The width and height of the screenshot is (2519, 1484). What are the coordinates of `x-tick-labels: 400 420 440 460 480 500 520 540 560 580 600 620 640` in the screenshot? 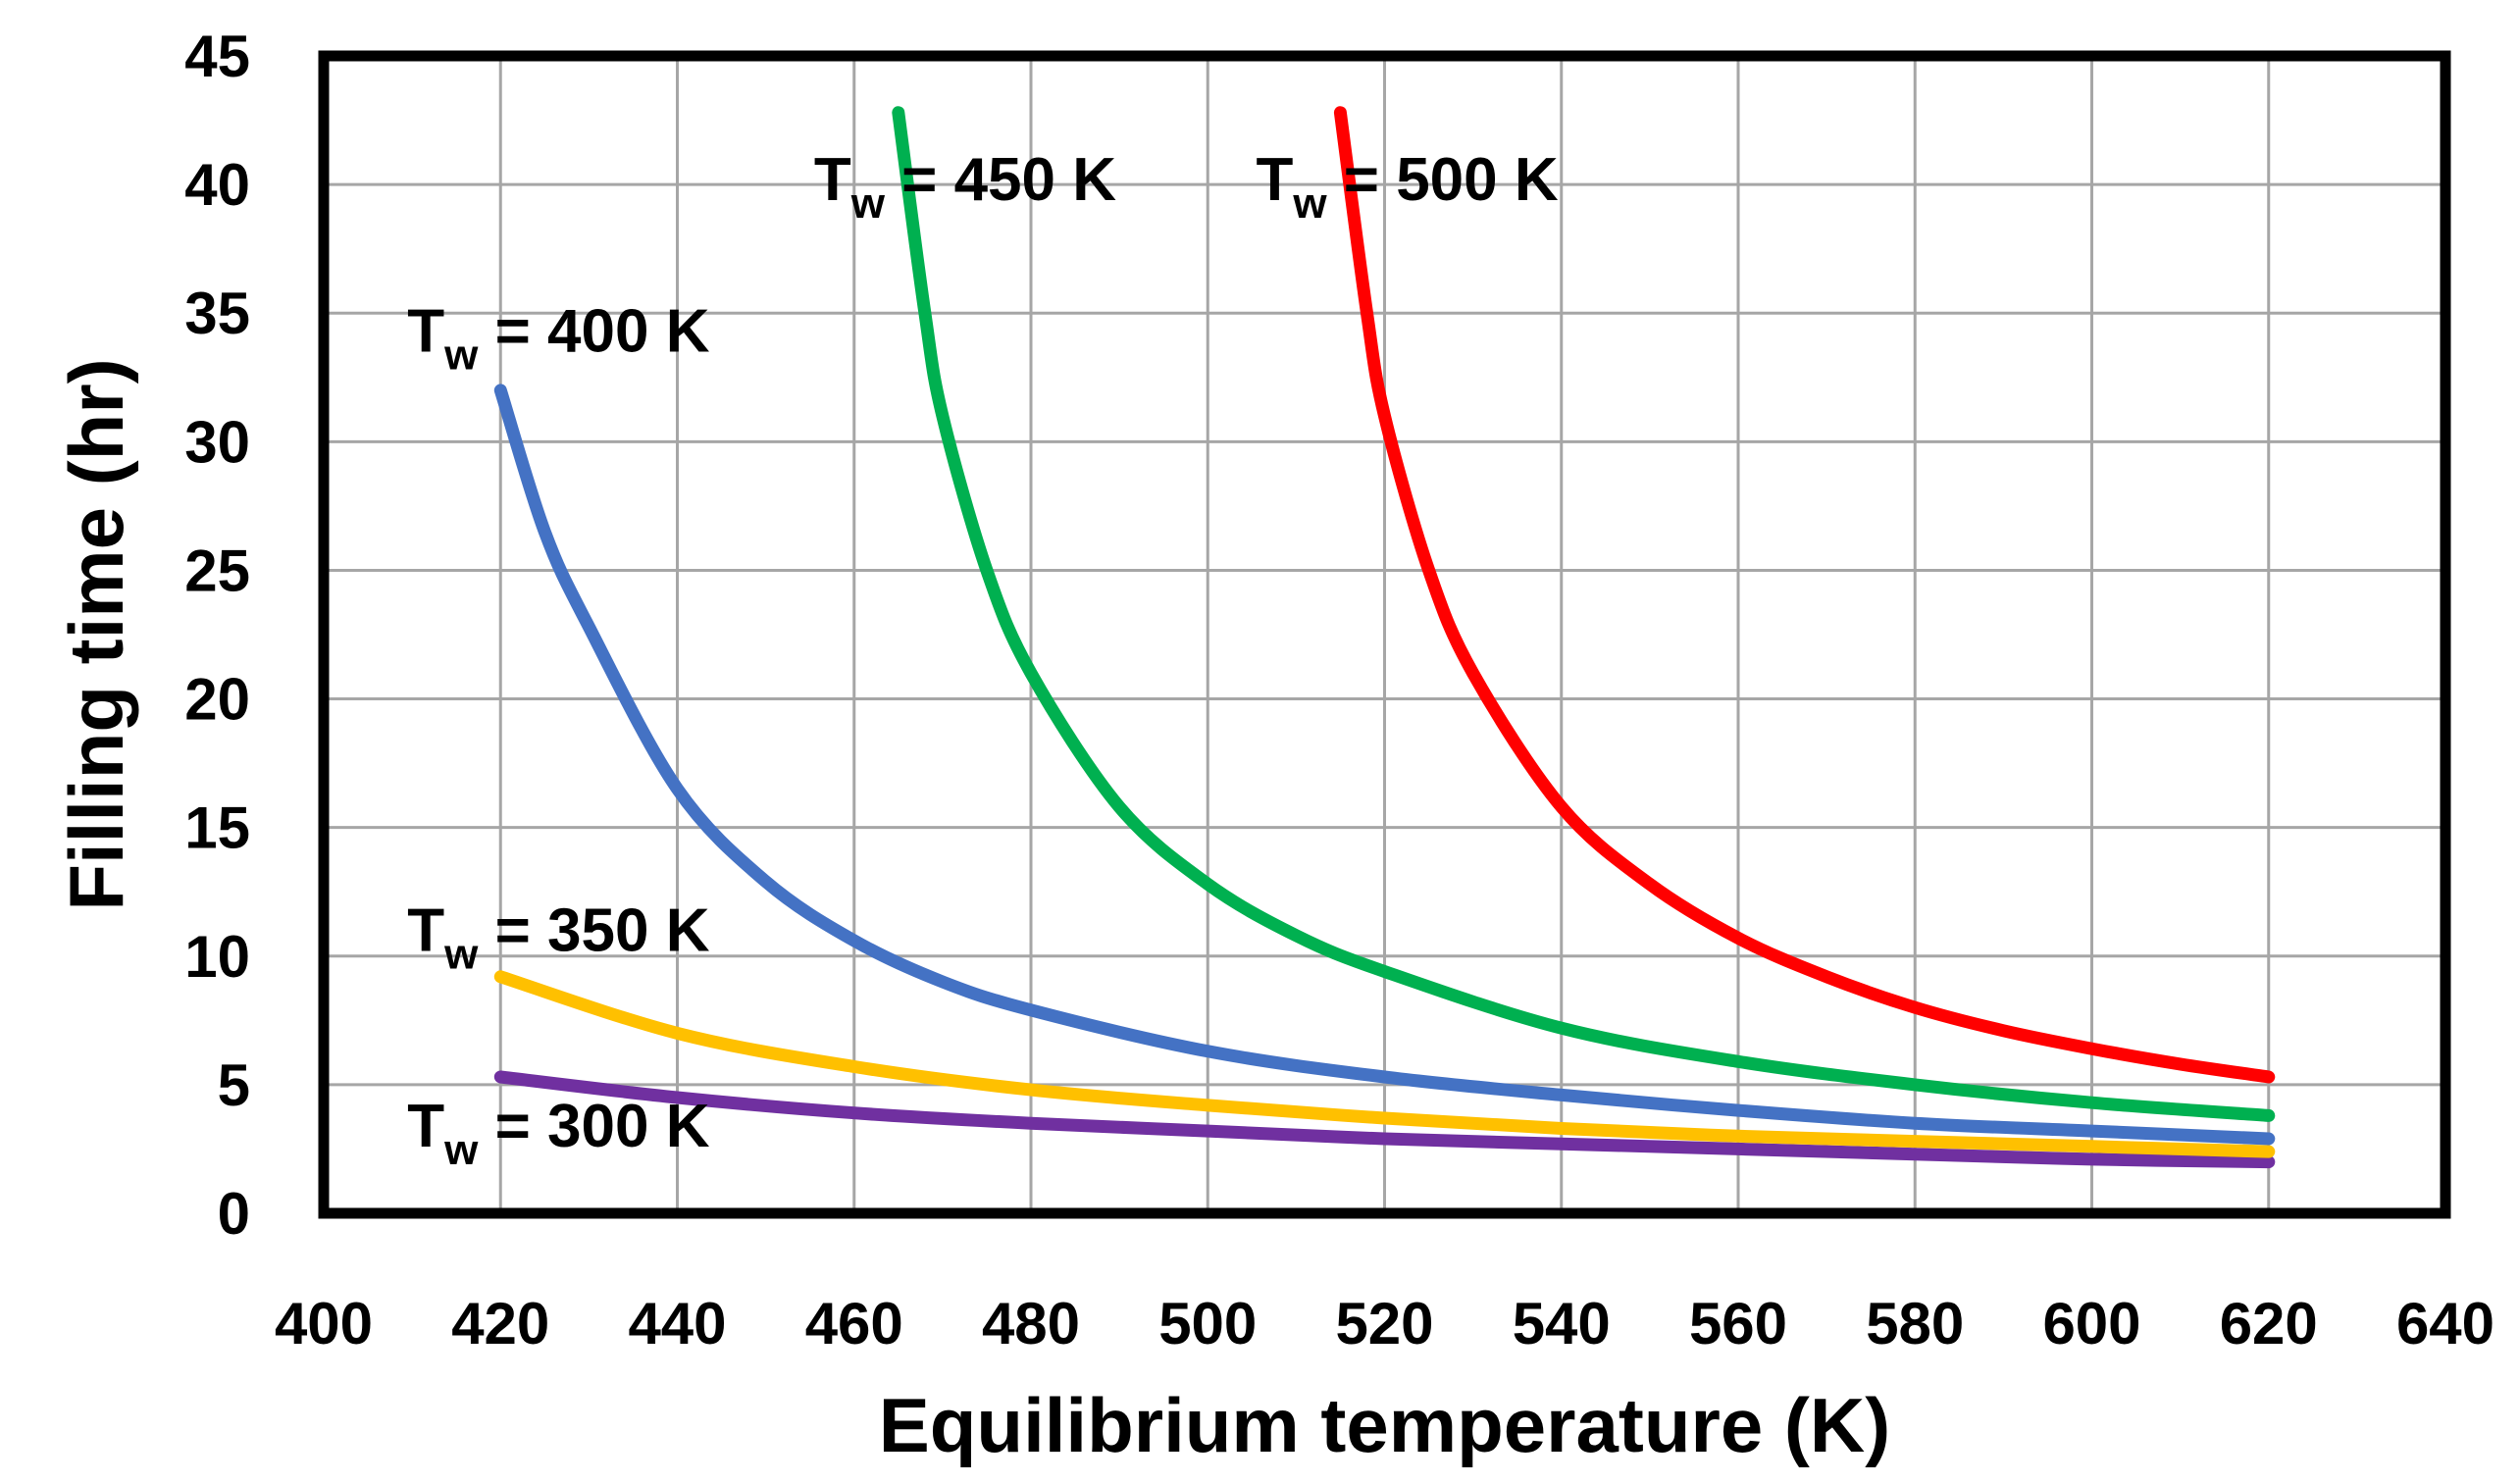 It's located at (1384, 1323).